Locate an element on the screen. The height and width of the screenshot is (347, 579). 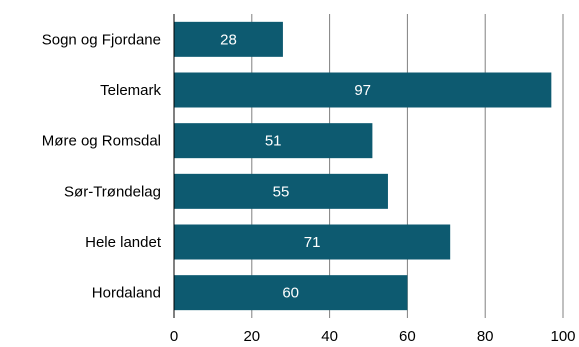
category-label-2: Møre og Romsdal is located at coordinates (101, 141).